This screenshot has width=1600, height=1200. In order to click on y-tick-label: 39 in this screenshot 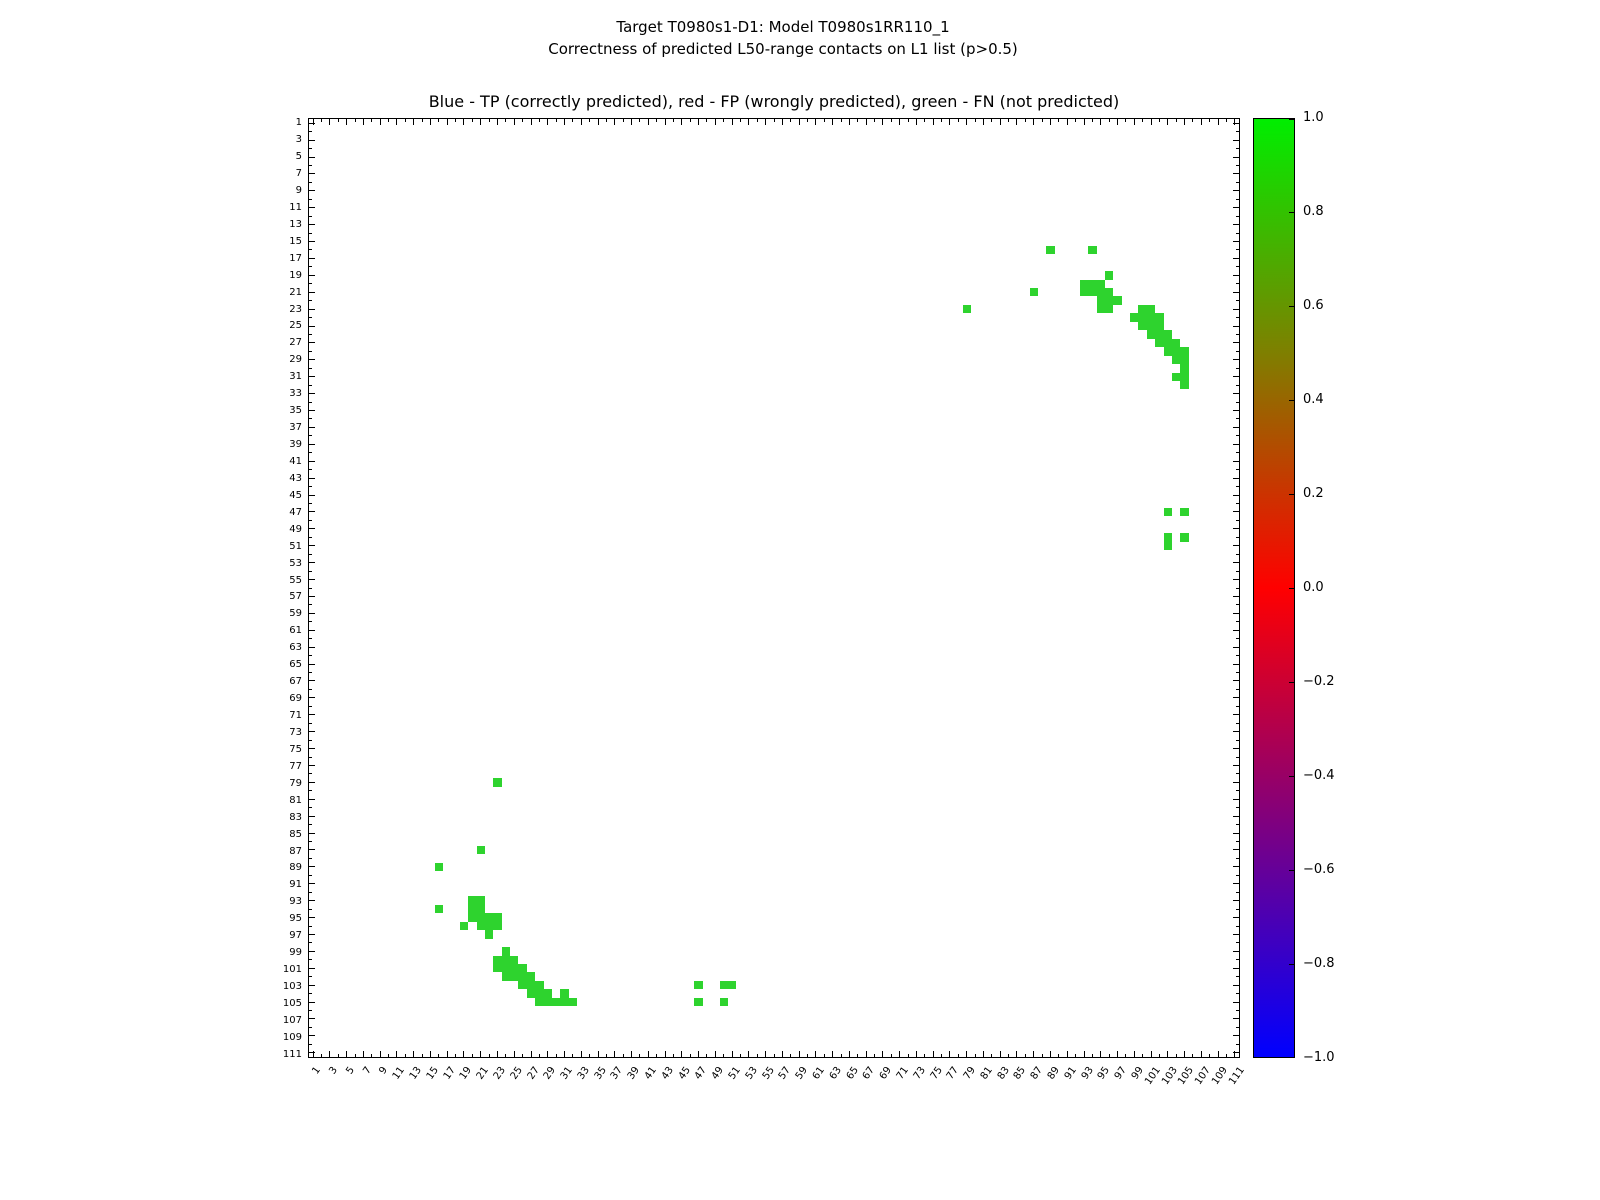, I will do `click(295, 445)`.